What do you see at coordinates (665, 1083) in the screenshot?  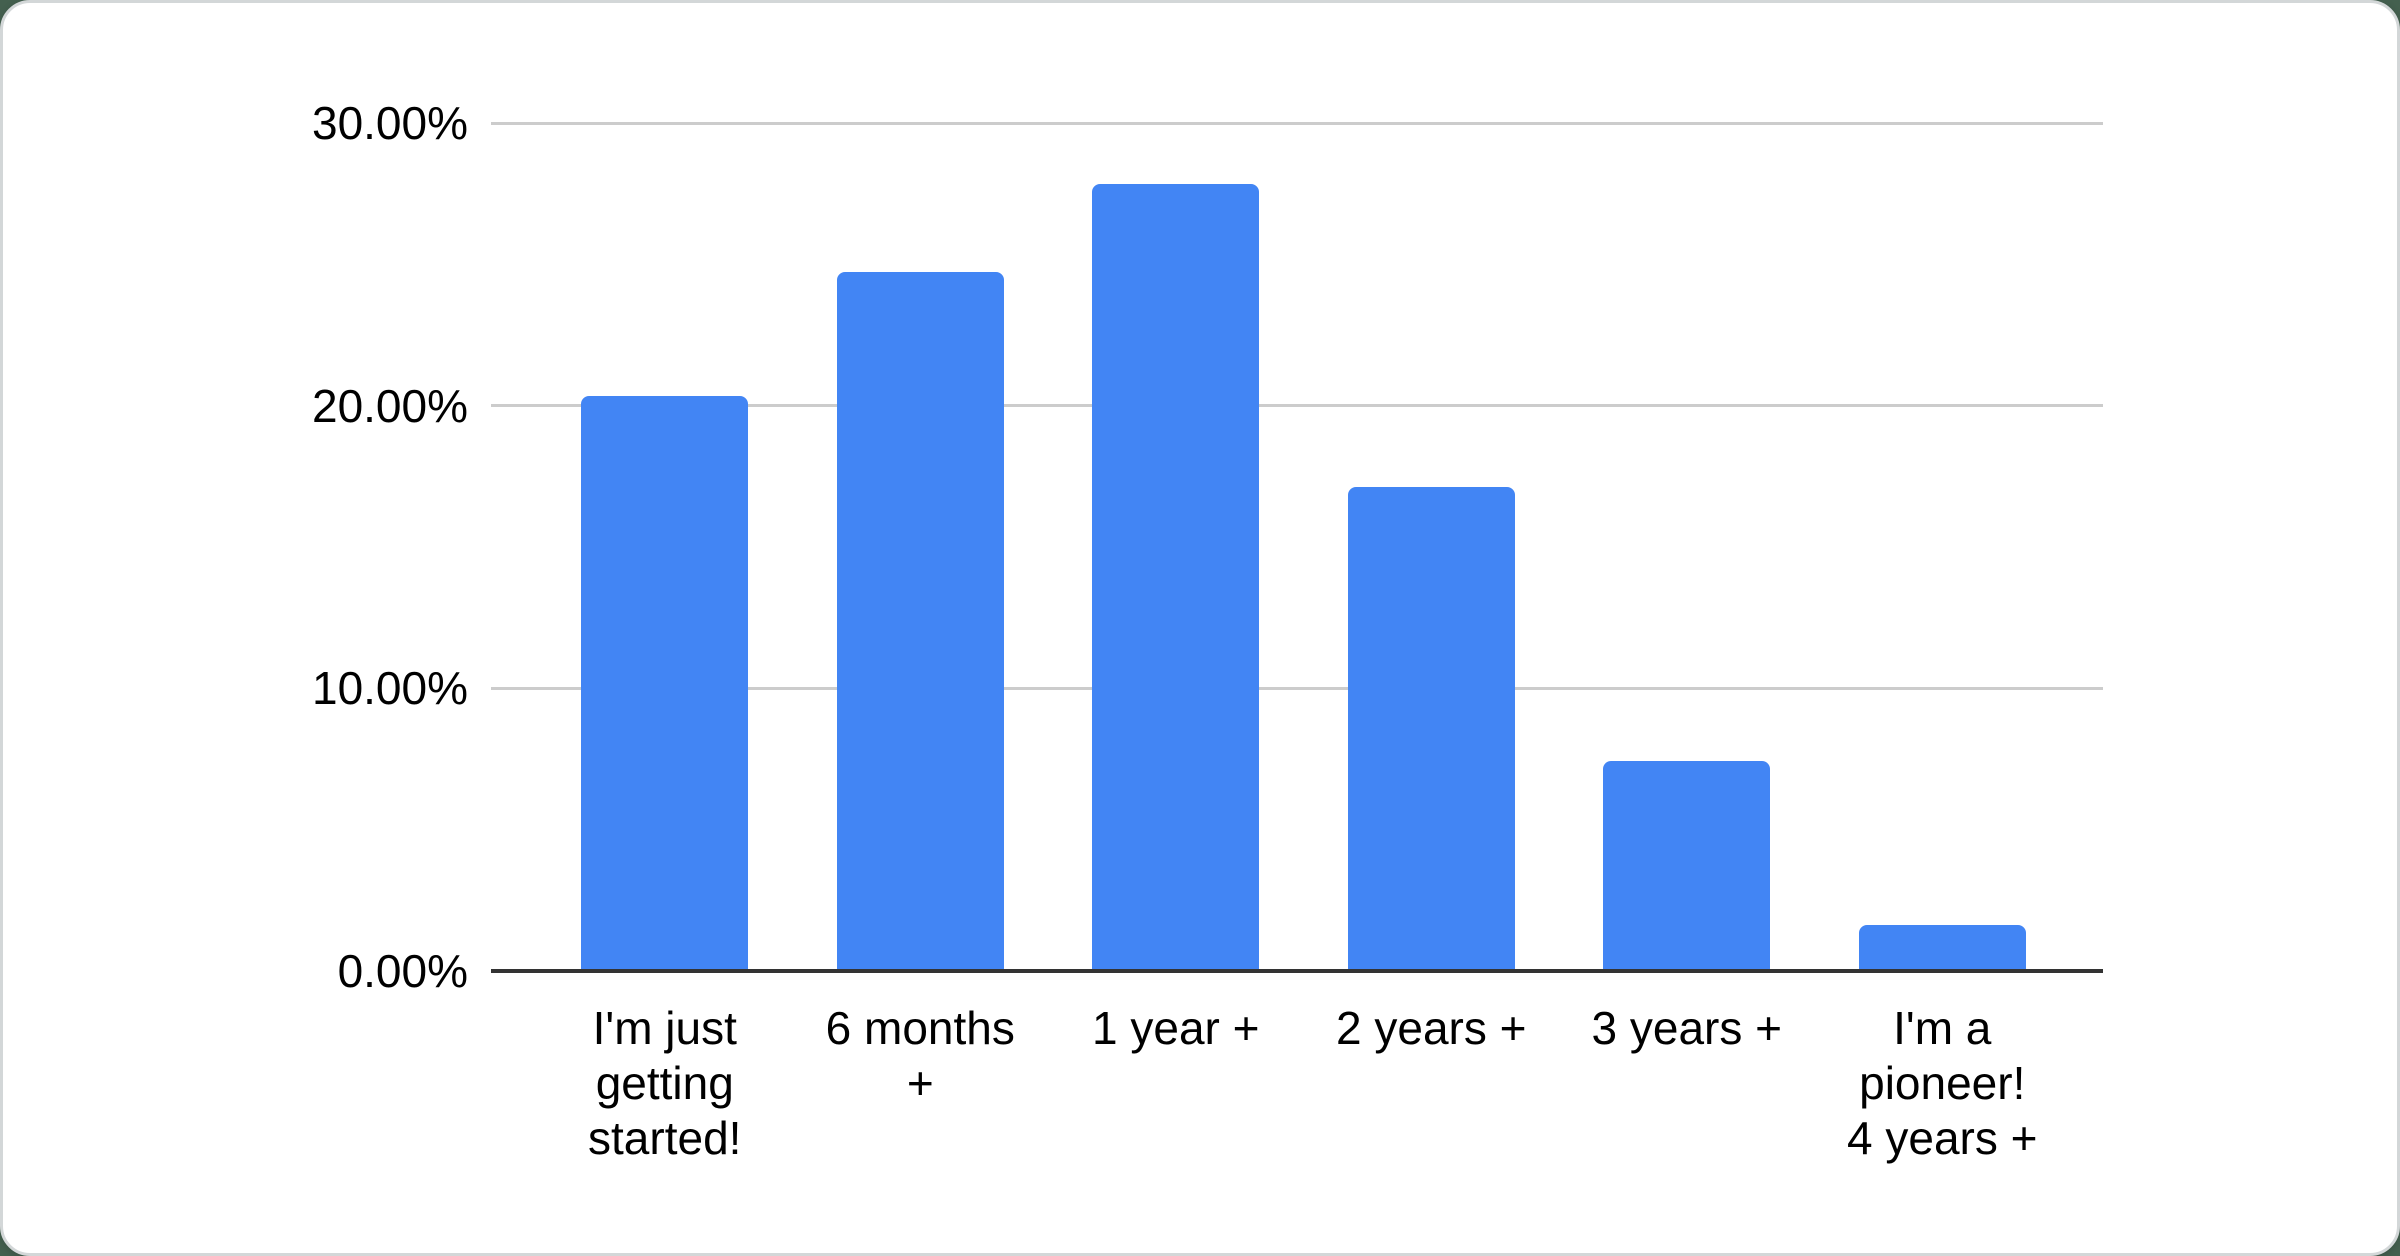 I see `x-category-label-0: I'm just getting started!` at bounding box center [665, 1083].